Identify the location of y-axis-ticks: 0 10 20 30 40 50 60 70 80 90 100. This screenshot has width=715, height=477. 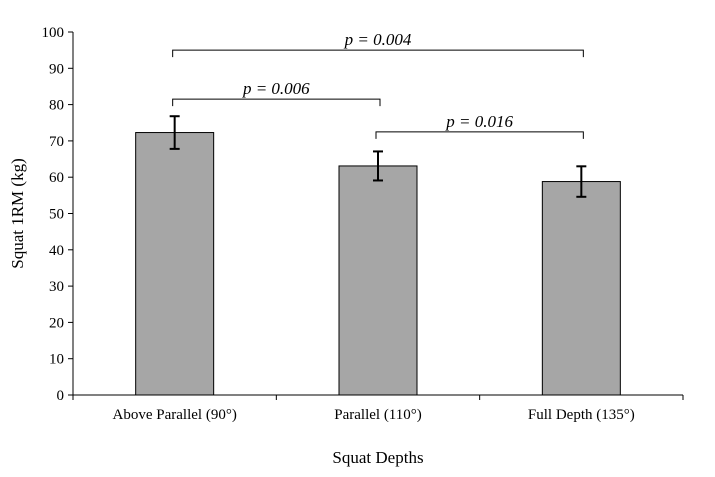
(57, 214).